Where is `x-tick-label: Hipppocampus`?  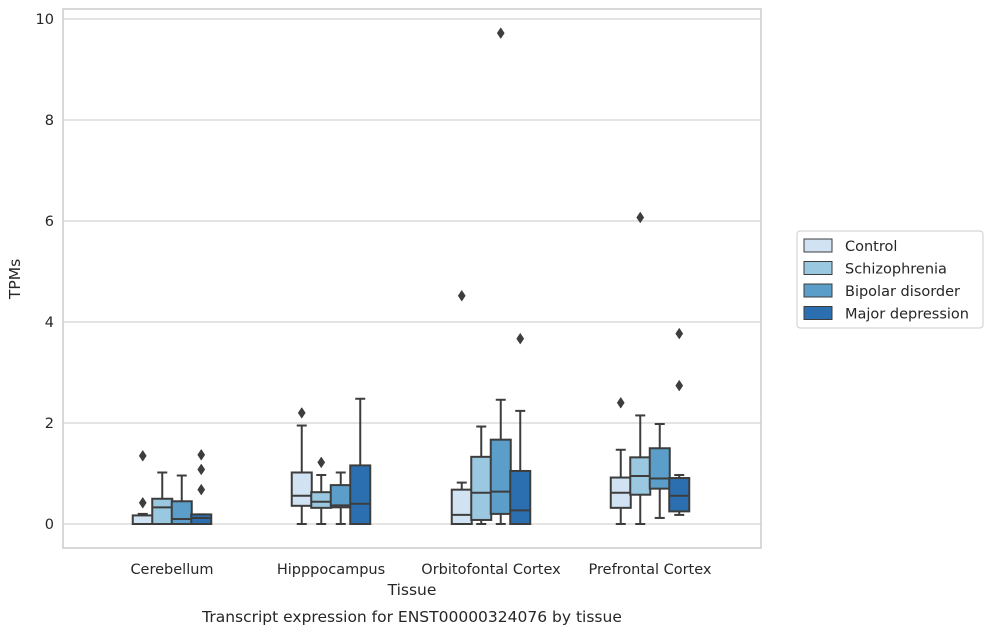
x-tick-label: Hipppocampus is located at coordinates (331, 570).